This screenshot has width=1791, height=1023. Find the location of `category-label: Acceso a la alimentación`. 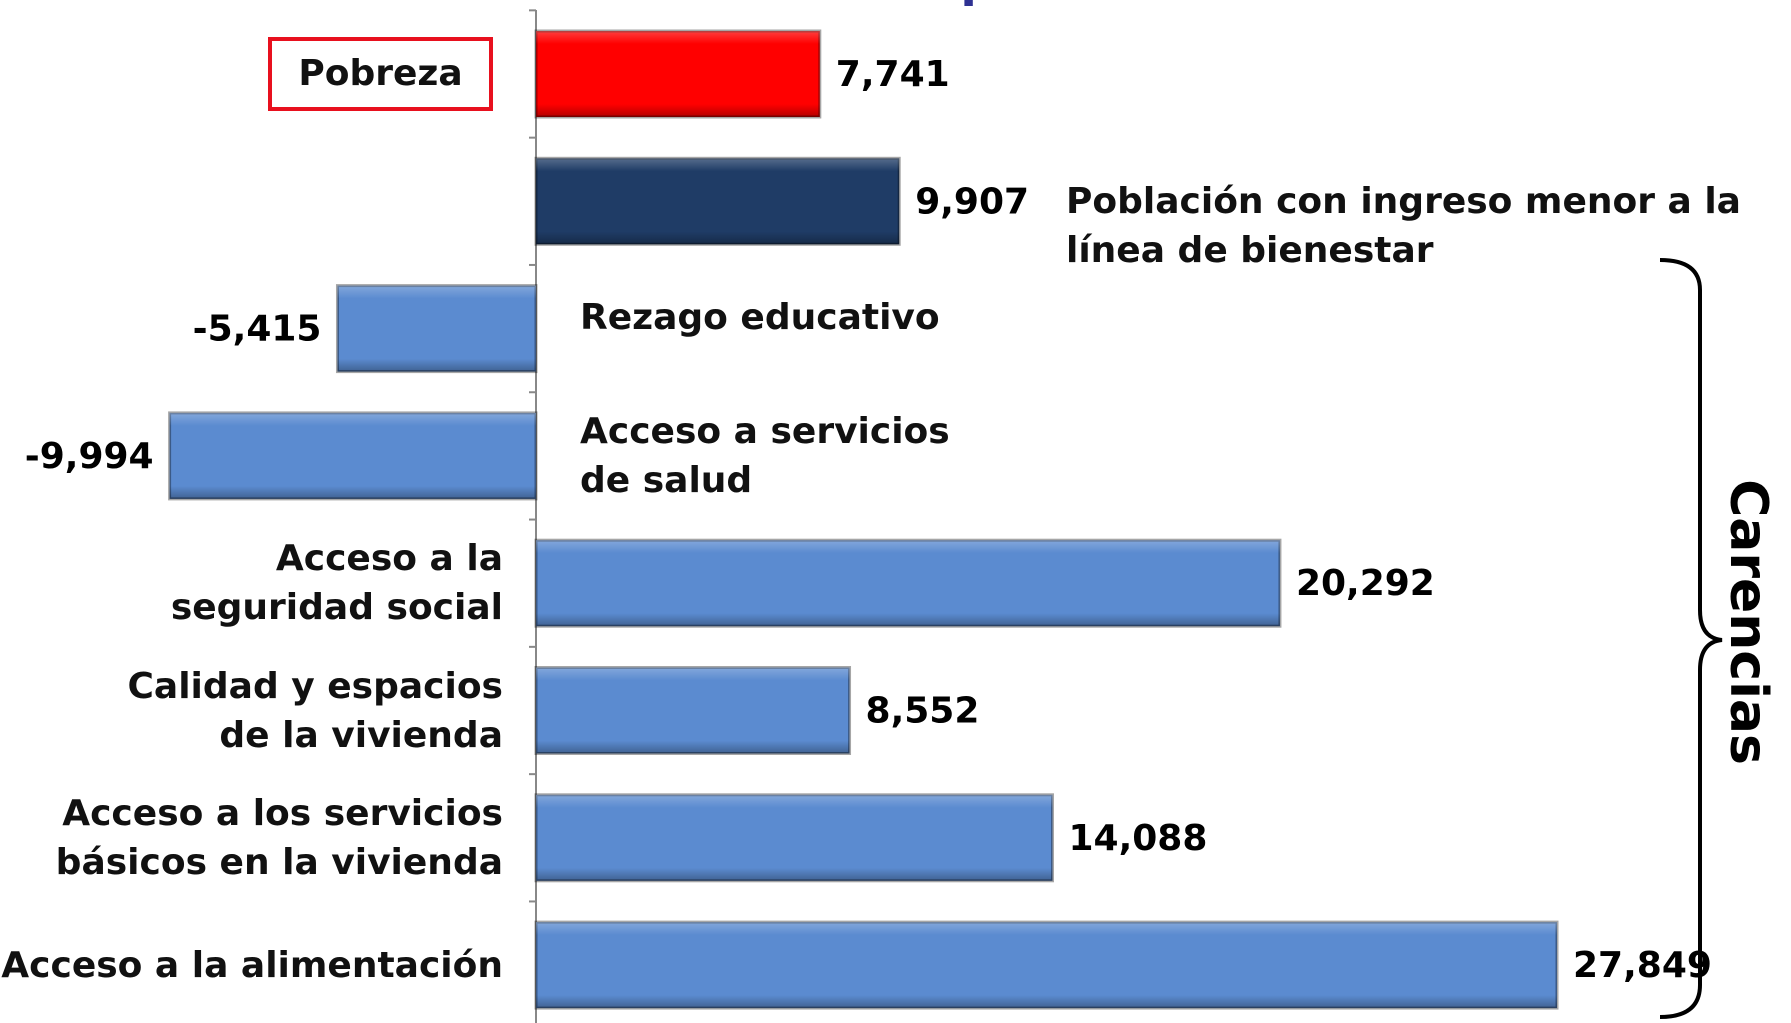

category-label: Acceso a la alimentación is located at coordinates (252, 965).